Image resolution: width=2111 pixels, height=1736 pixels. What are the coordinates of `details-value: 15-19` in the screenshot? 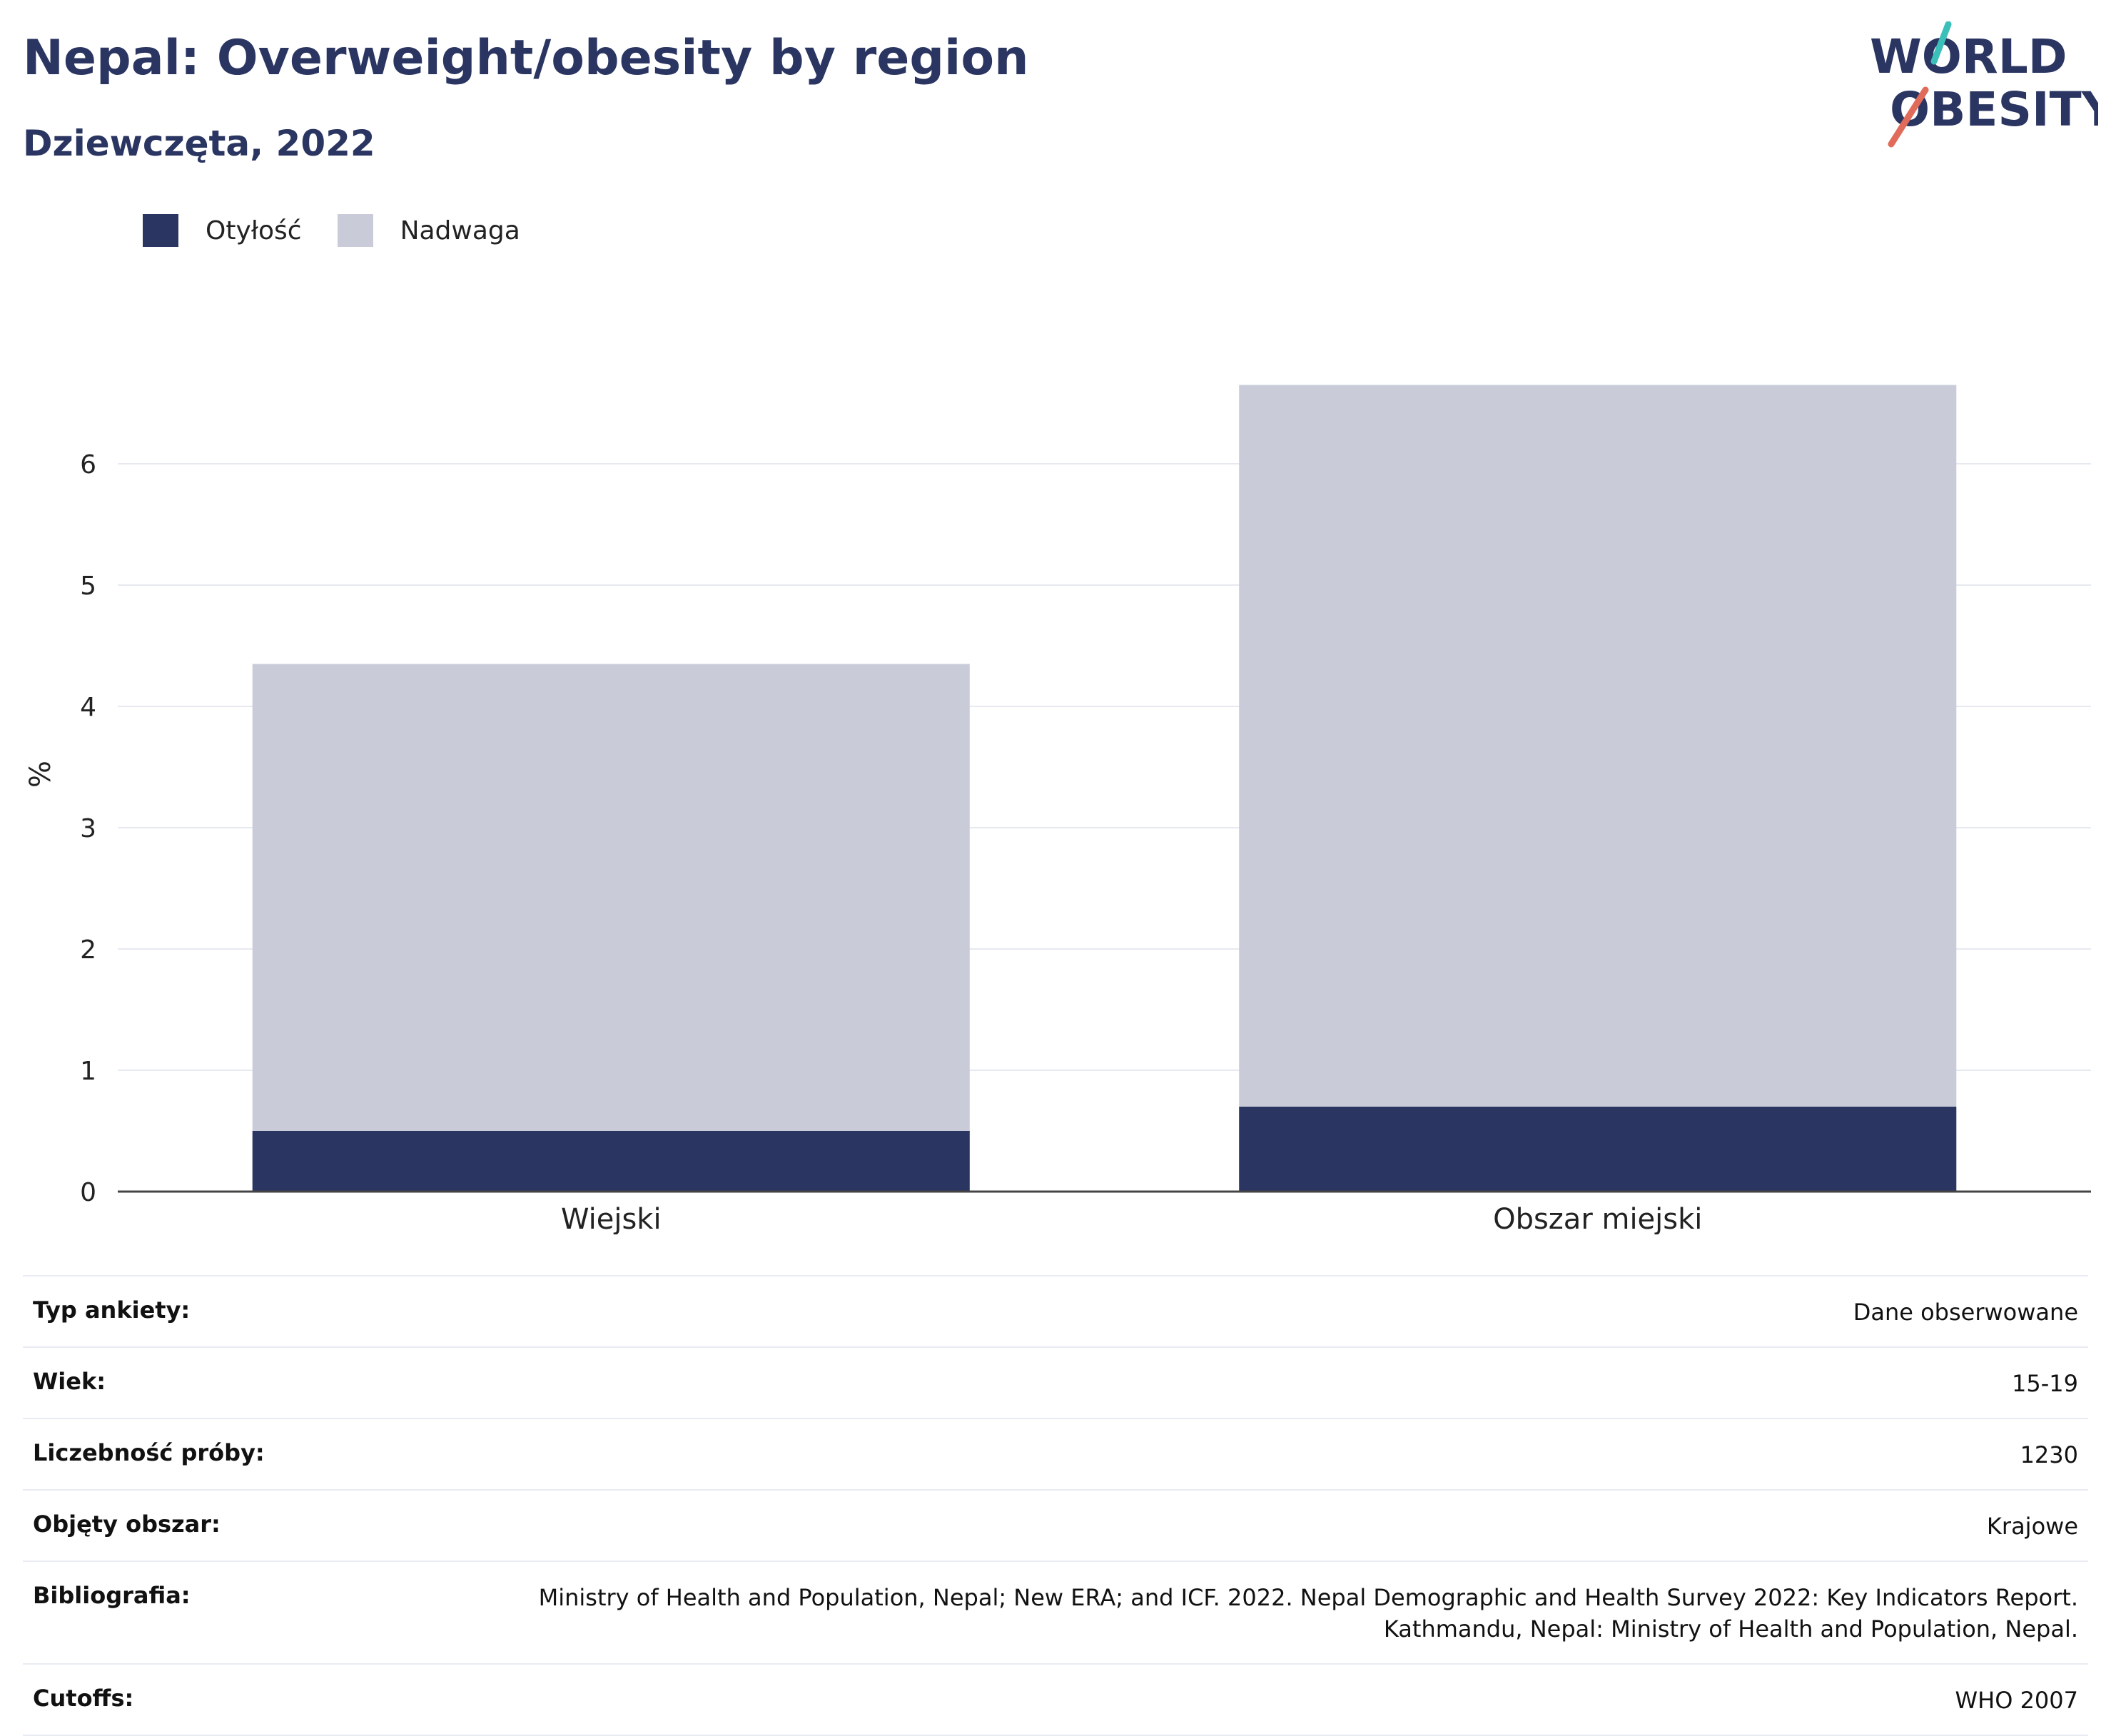 It's located at (2045, 1383).